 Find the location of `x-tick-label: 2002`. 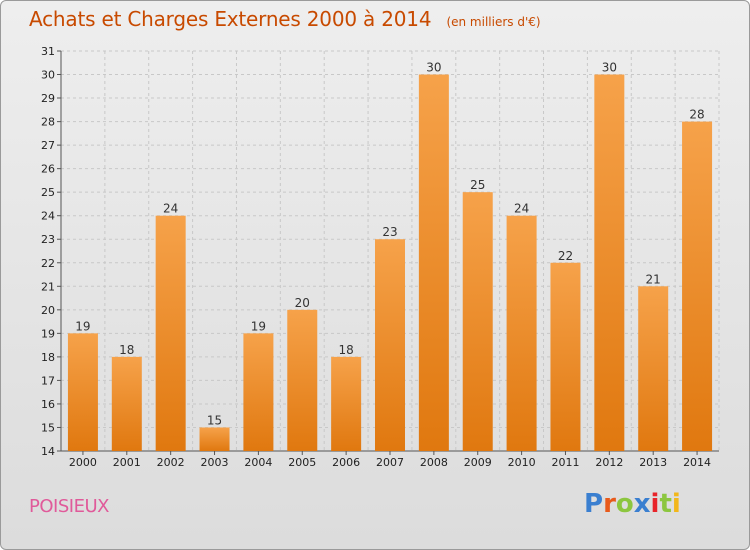

x-tick-label: 2002 is located at coordinates (171, 462).